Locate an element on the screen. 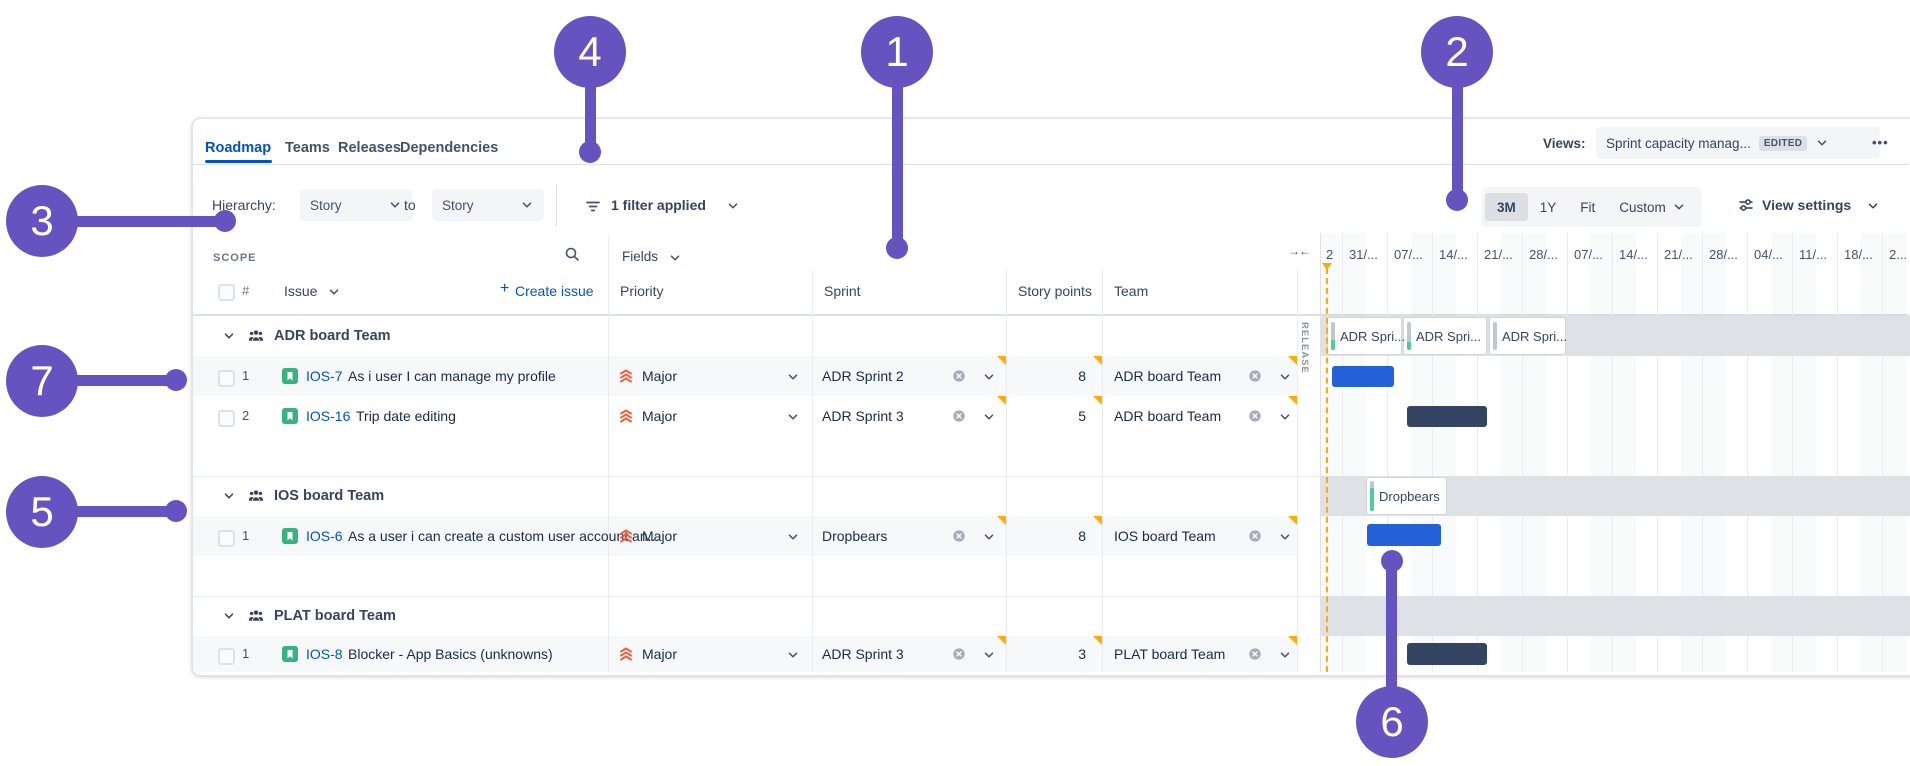 Image resolution: width=1910 pixels, height=766 pixels. create-issue-button: Create issue is located at coordinates (554, 291).